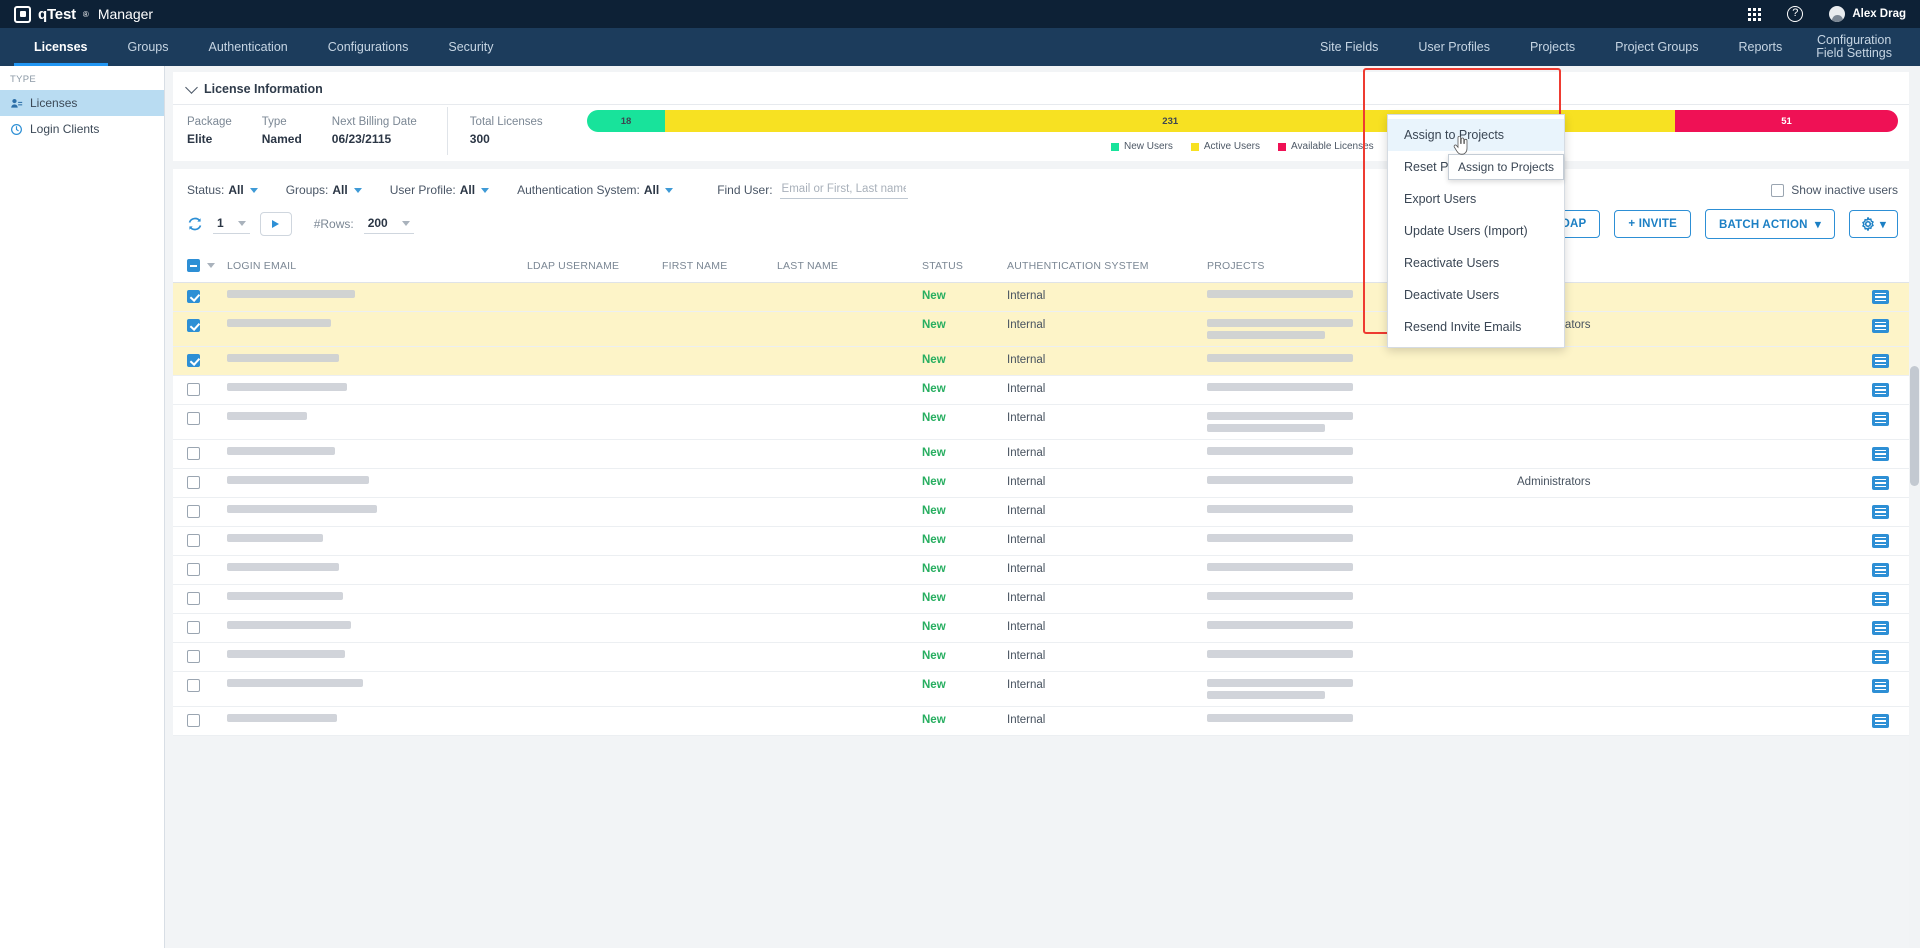  What do you see at coordinates (1452, 295) in the screenshot?
I see `menu-item-deactivate-users: Deactivate Users` at bounding box center [1452, 295].